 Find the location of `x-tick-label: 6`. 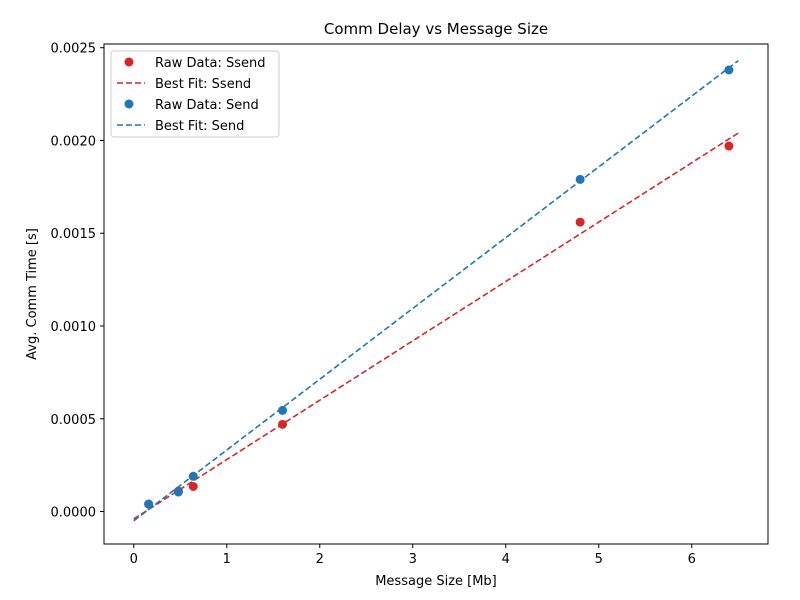

x-tick-label: 6 is located at coordinates (692, 559).